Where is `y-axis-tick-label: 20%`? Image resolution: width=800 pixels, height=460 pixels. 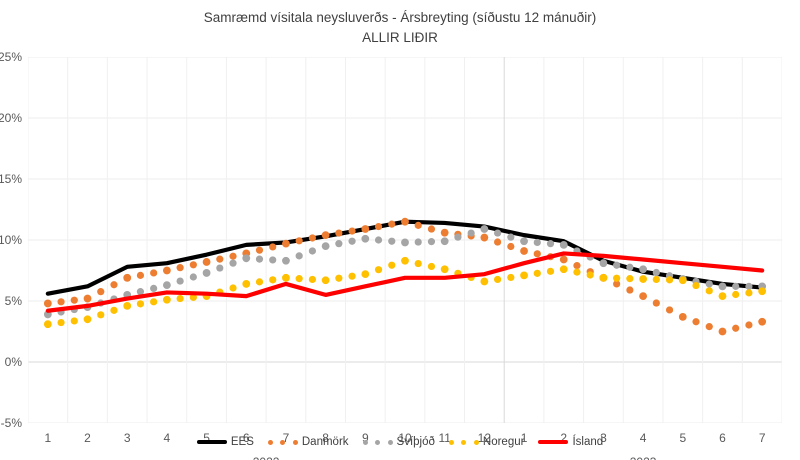
y-axis-tick-label: 20% is located at coordinates (11, 118).